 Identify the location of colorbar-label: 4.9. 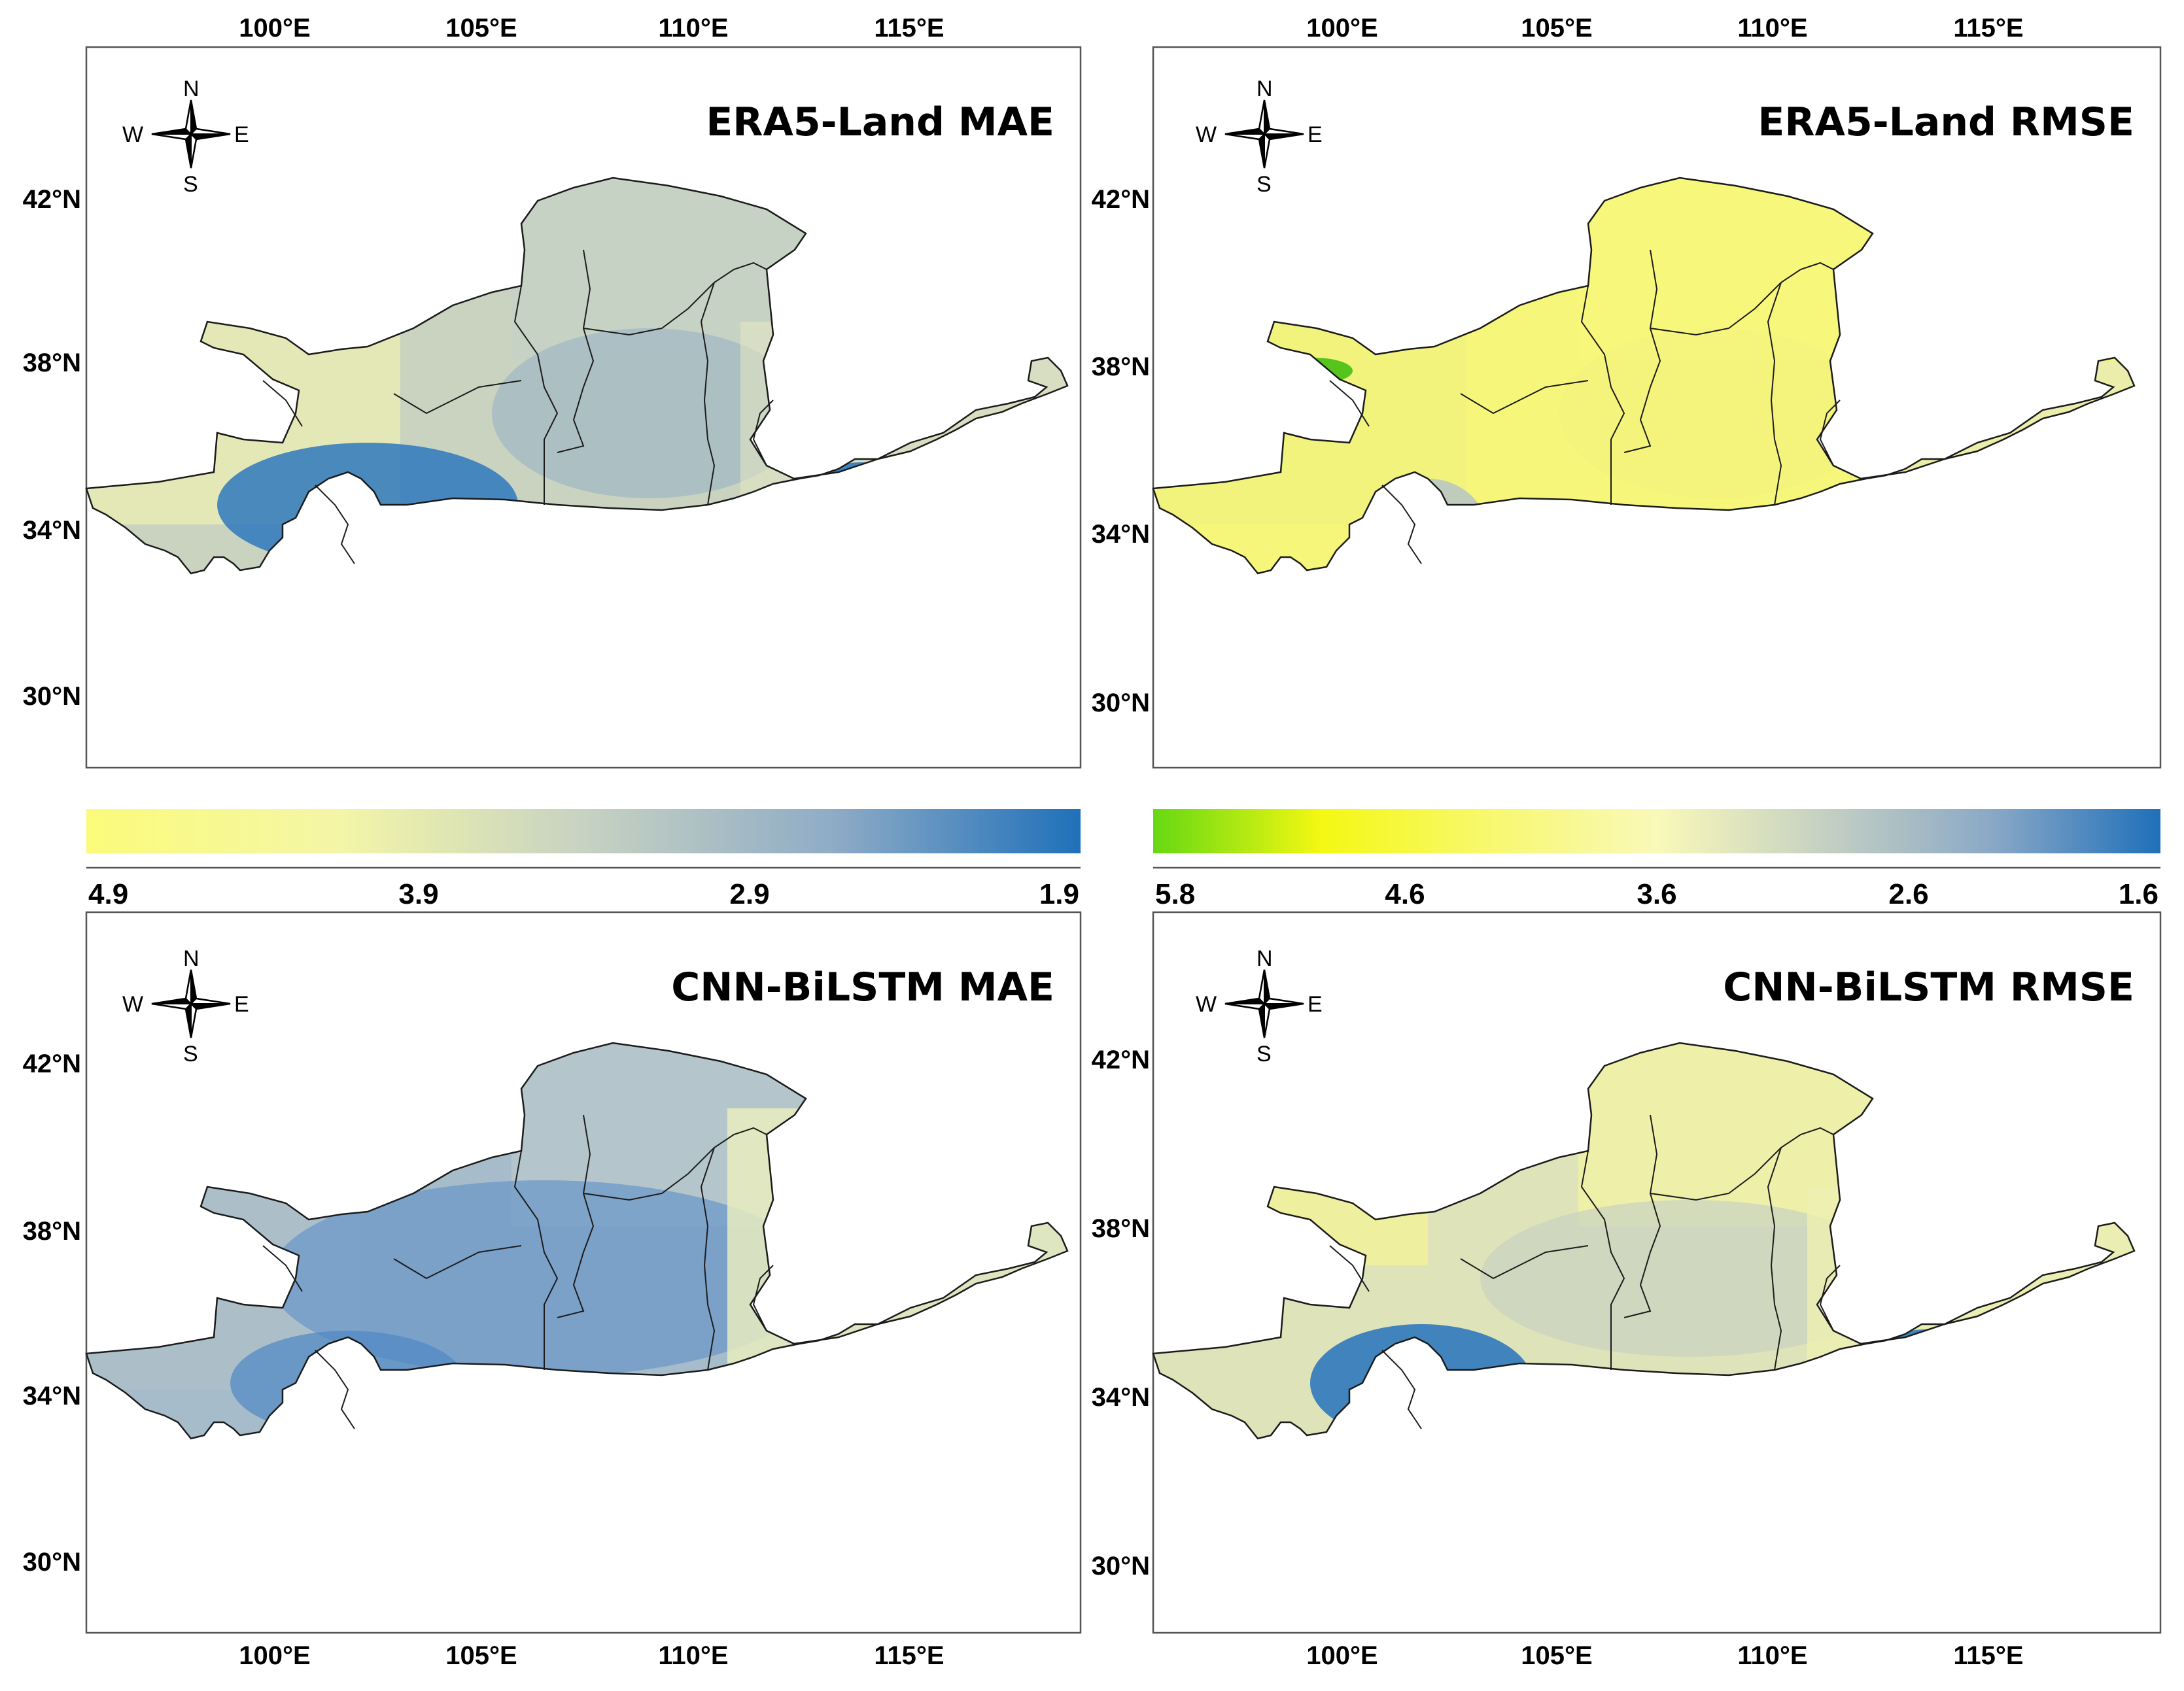
(108, 894).